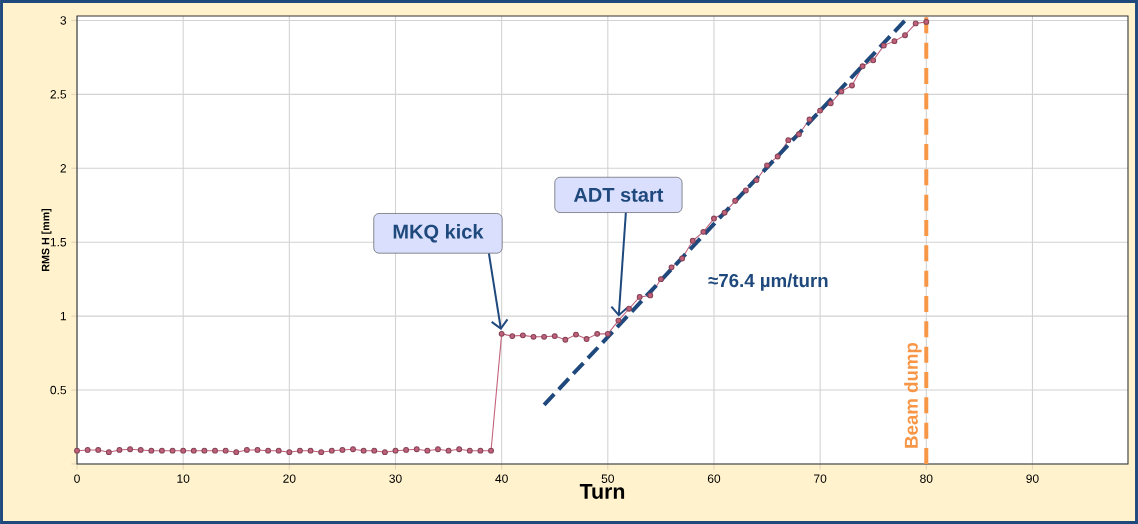 This screenshot has width=1138, height=524. I want to click on annotation: ≈76.4 µm/turn, so click(768, 282).